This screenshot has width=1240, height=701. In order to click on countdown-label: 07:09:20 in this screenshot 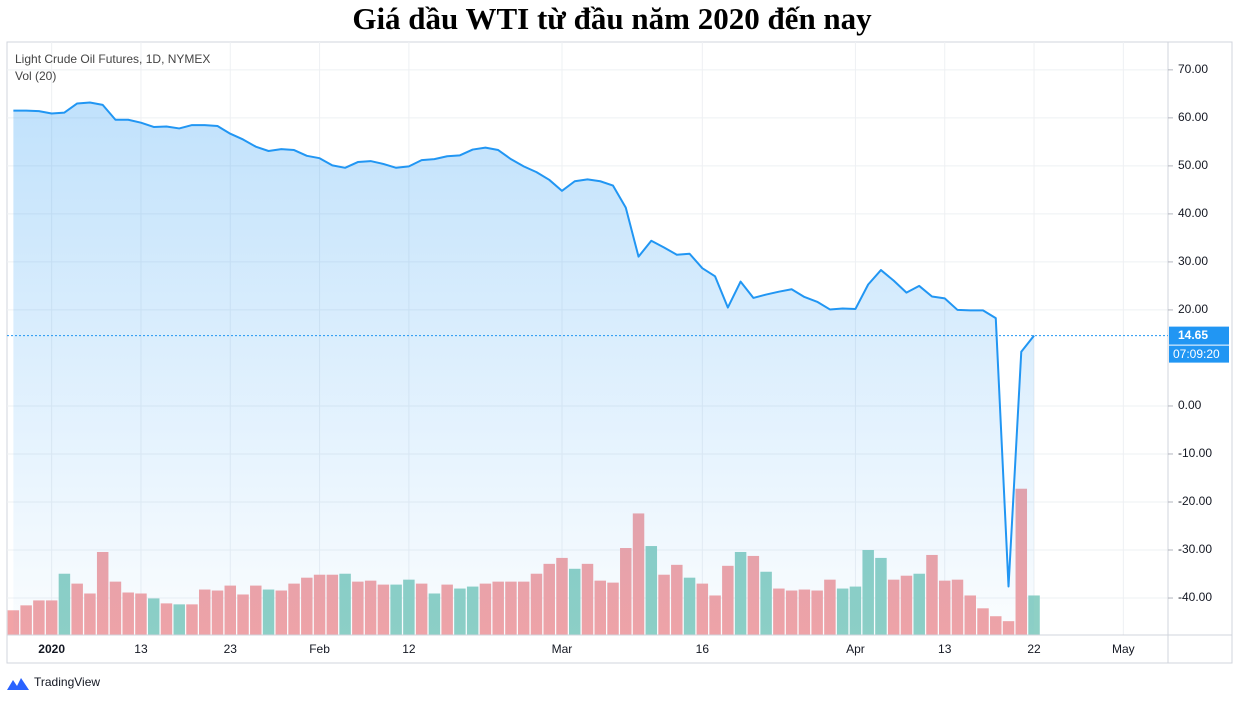, I will do `click(1196, 354)`.